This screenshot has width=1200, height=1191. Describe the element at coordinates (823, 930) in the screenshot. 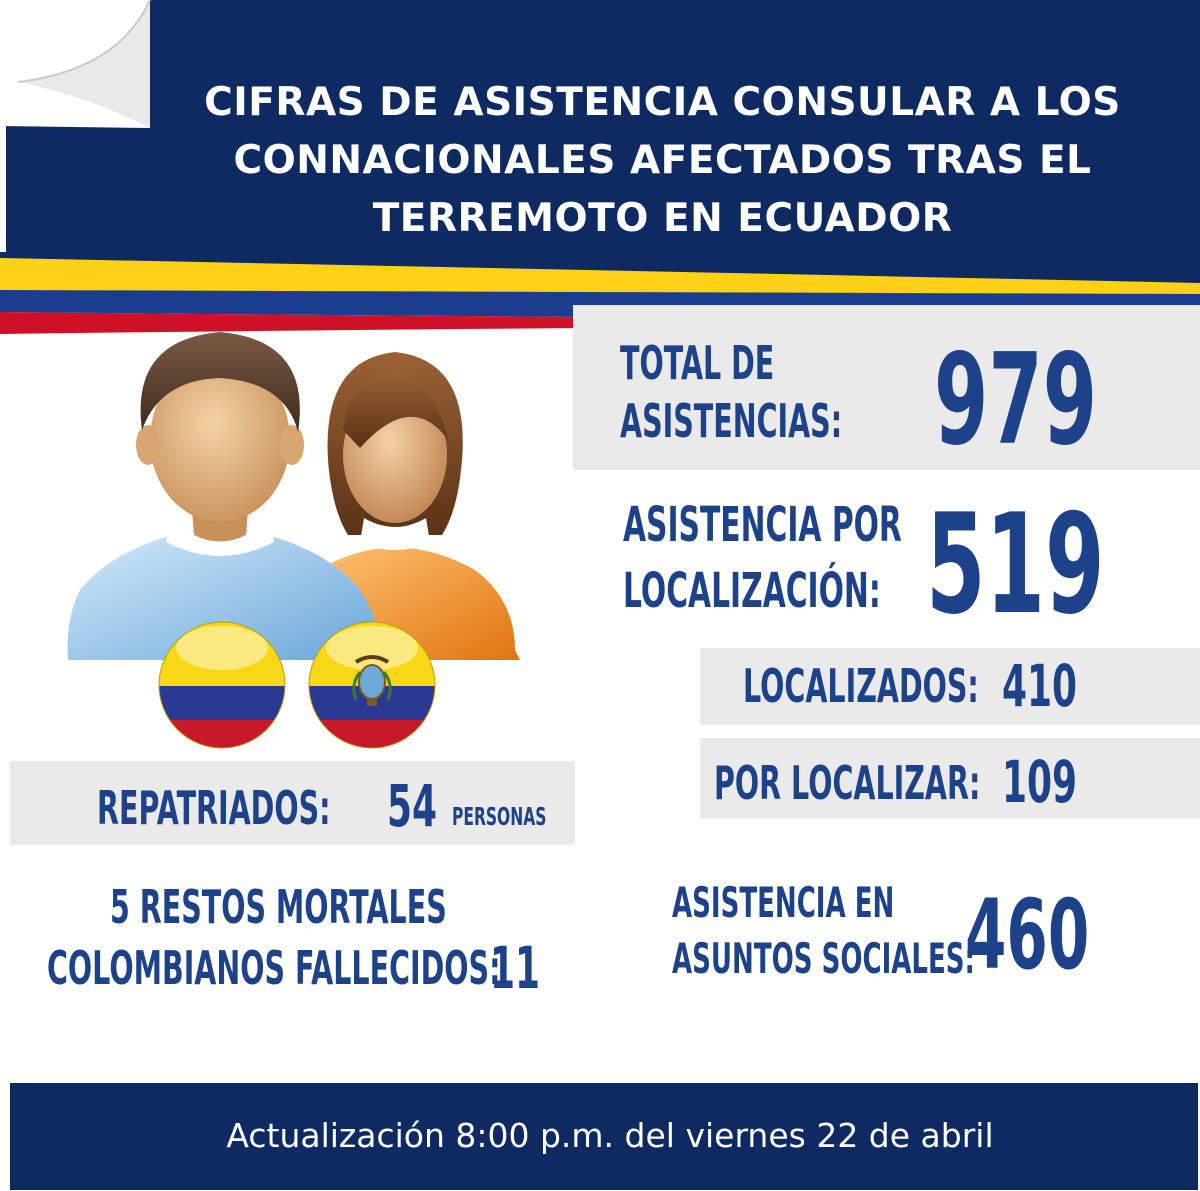

I see `sociales-label: ASISTENCIA EN ASUNTOS SOCIALES:` at that location.